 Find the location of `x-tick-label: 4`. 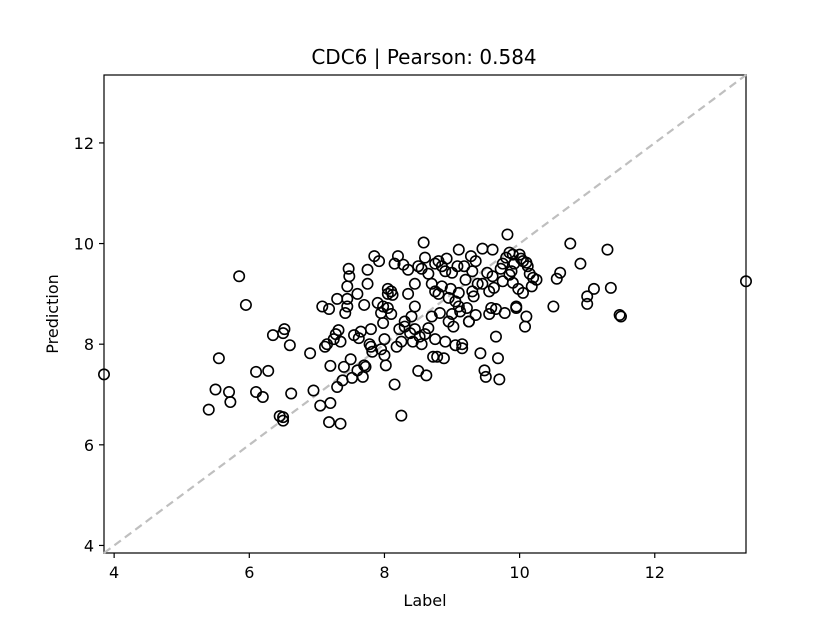

x-tick-label: 4 is located at coordinates (114, 572).